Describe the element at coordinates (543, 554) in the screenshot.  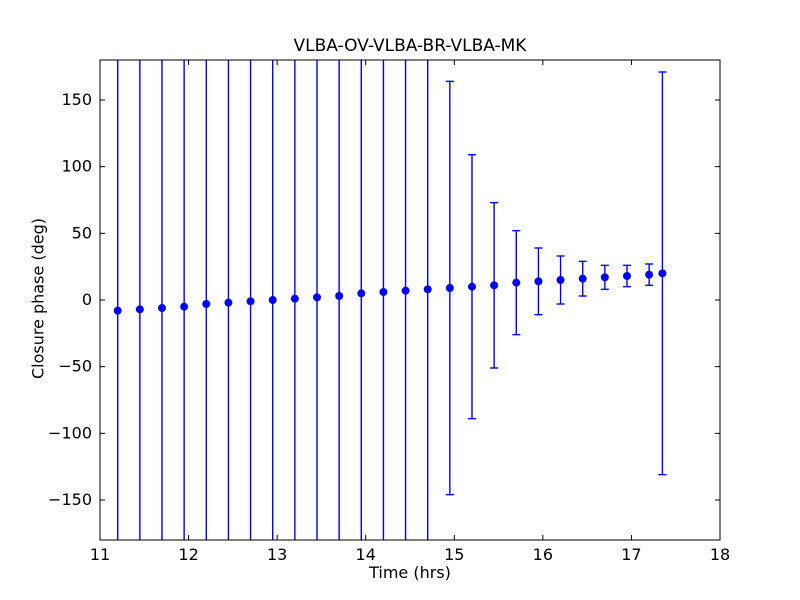
I see `x-tick-label: 16` at that location.